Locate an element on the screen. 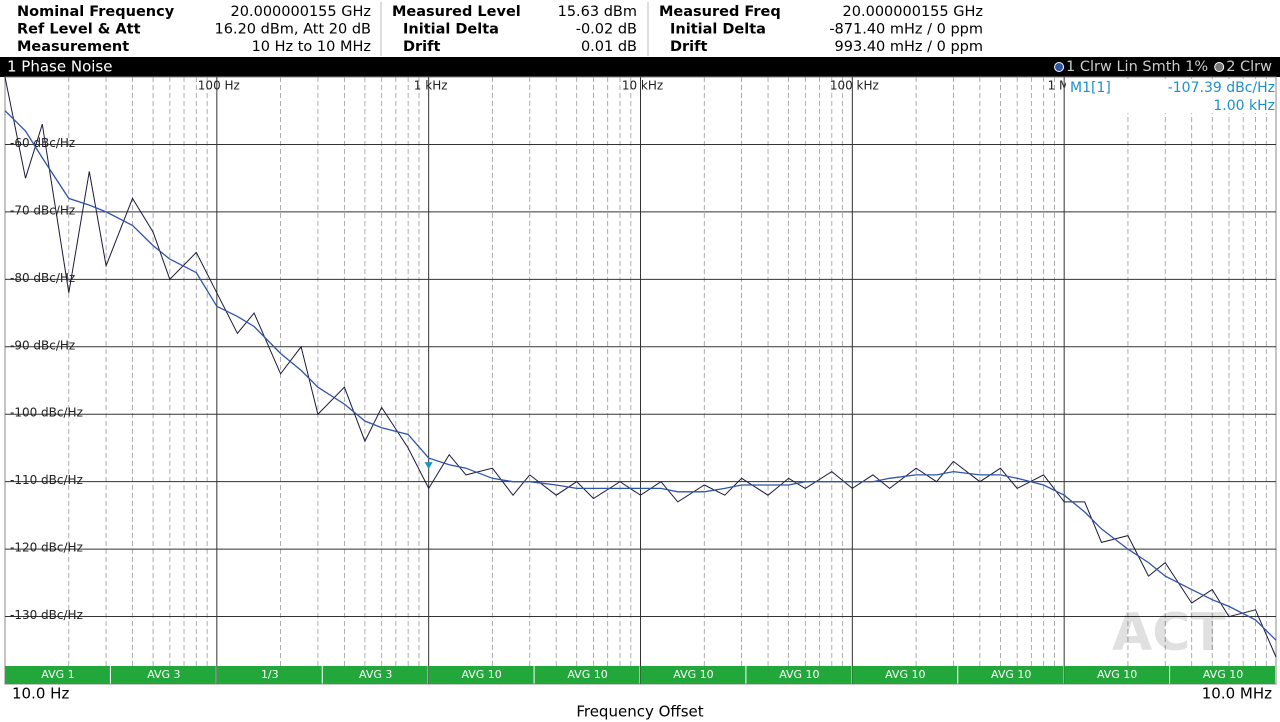 The height and width of the screenshot is (722, 1280). title-bar is located at coordinates (640, 67).